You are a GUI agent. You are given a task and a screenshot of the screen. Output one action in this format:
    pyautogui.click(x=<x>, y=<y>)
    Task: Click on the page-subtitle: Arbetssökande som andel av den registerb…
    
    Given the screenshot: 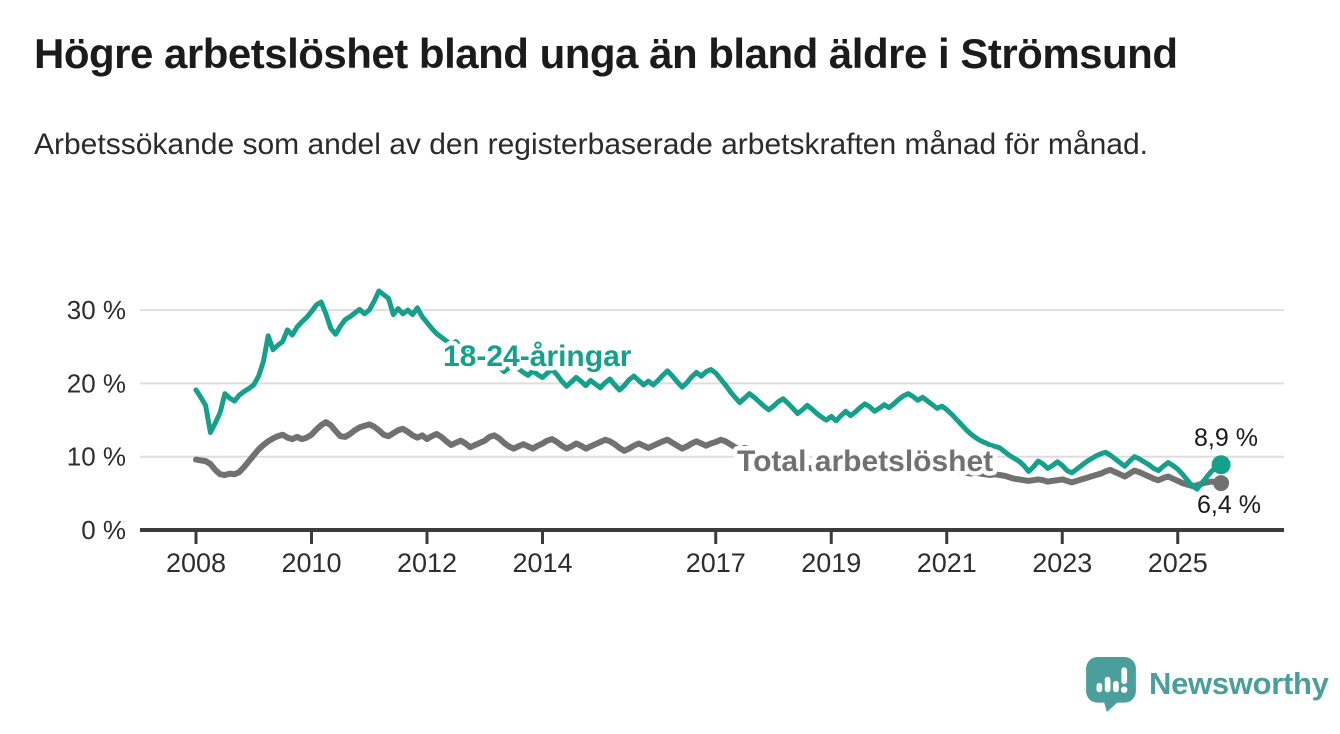 What is the action you would take?
    pyautogui.click(x=591, y=144)
    